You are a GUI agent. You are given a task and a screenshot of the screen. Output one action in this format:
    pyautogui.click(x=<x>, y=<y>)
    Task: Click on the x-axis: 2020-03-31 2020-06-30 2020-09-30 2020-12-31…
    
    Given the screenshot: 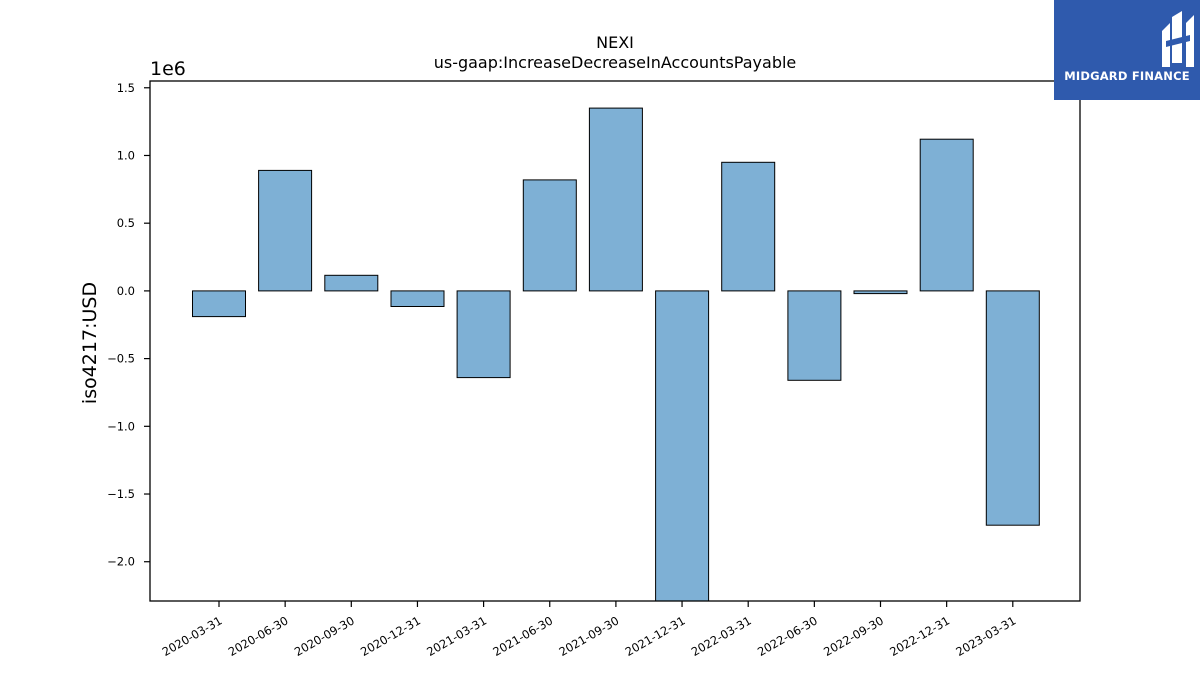 What is the action you would take?
    pyautogui.click(x=589, y=630)
    